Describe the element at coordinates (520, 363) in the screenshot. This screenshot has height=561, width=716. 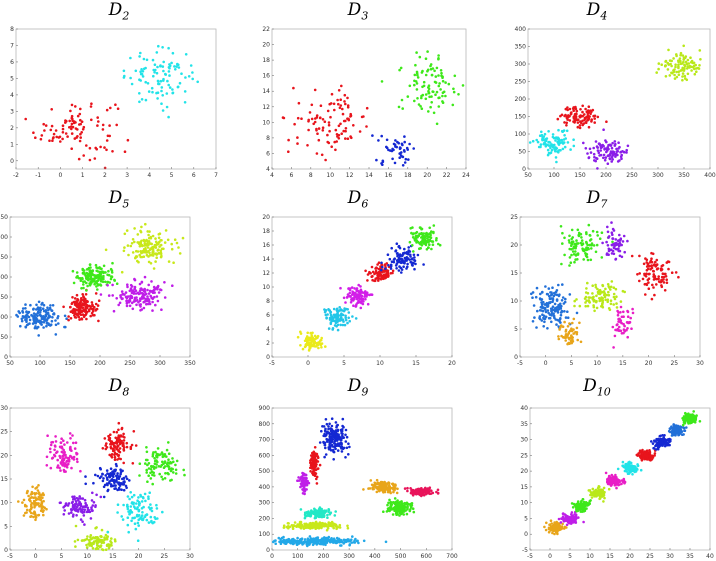
I see `x-tick-label: -5` at that location.